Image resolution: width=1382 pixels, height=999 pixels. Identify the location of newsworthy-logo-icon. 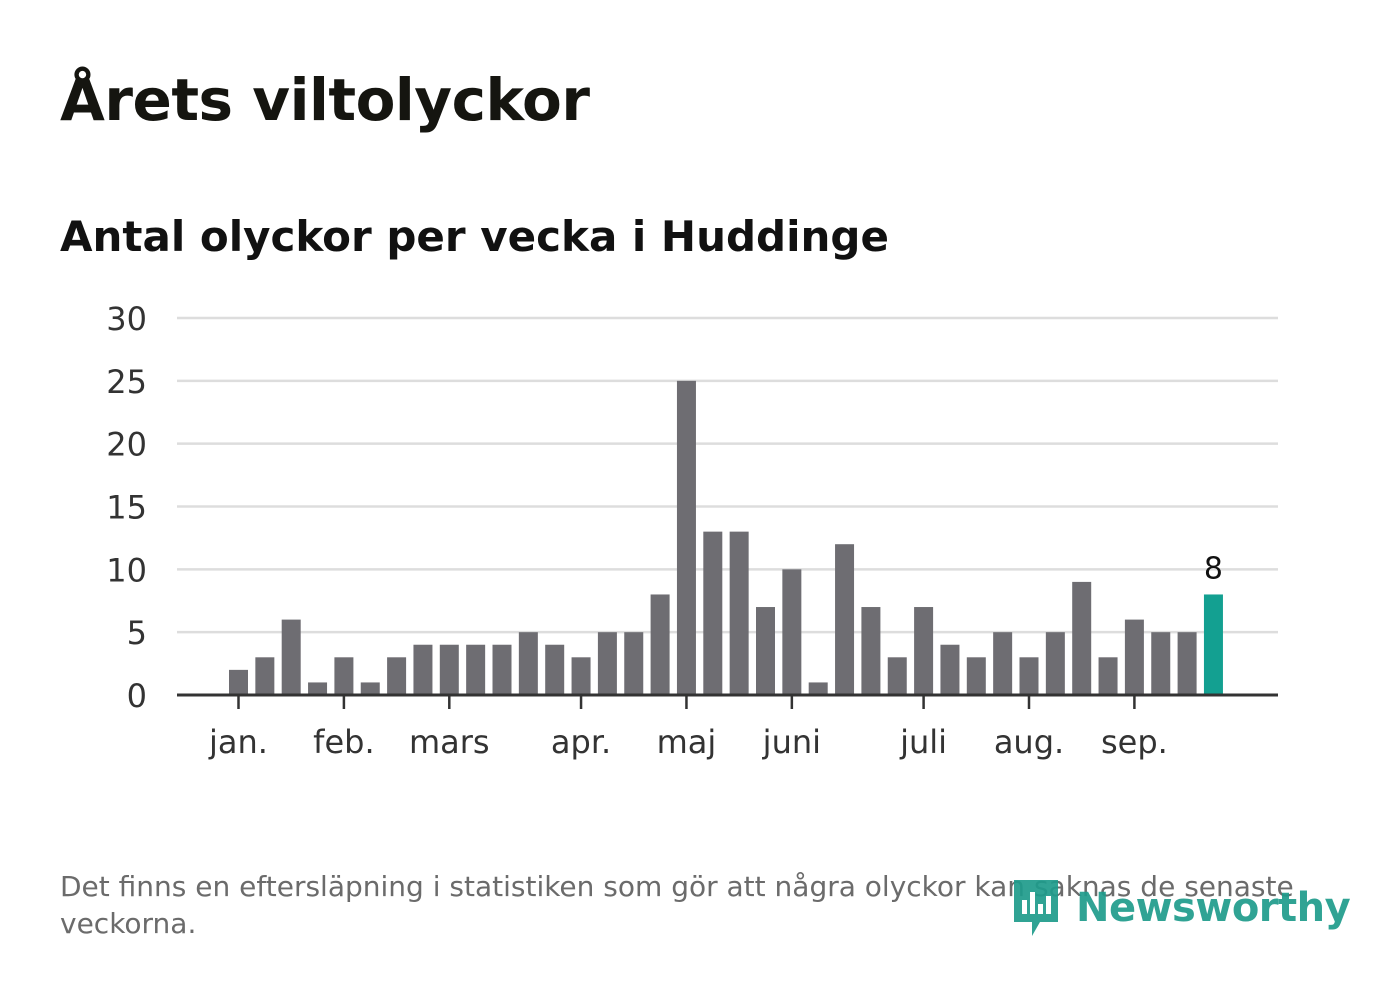
(1036, 908).